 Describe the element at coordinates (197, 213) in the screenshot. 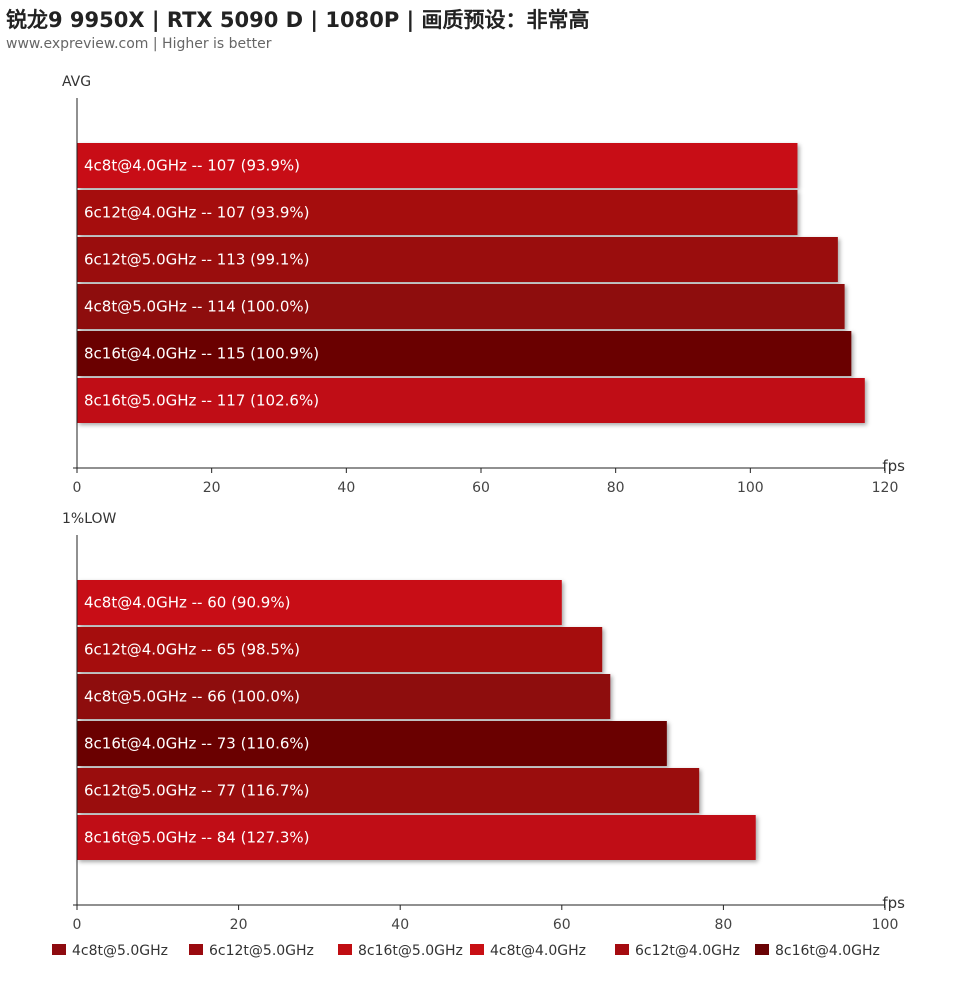

I see `bar-label-0-1: 6c12t@4.0GHz -- 107 (93.9%)` at that location.